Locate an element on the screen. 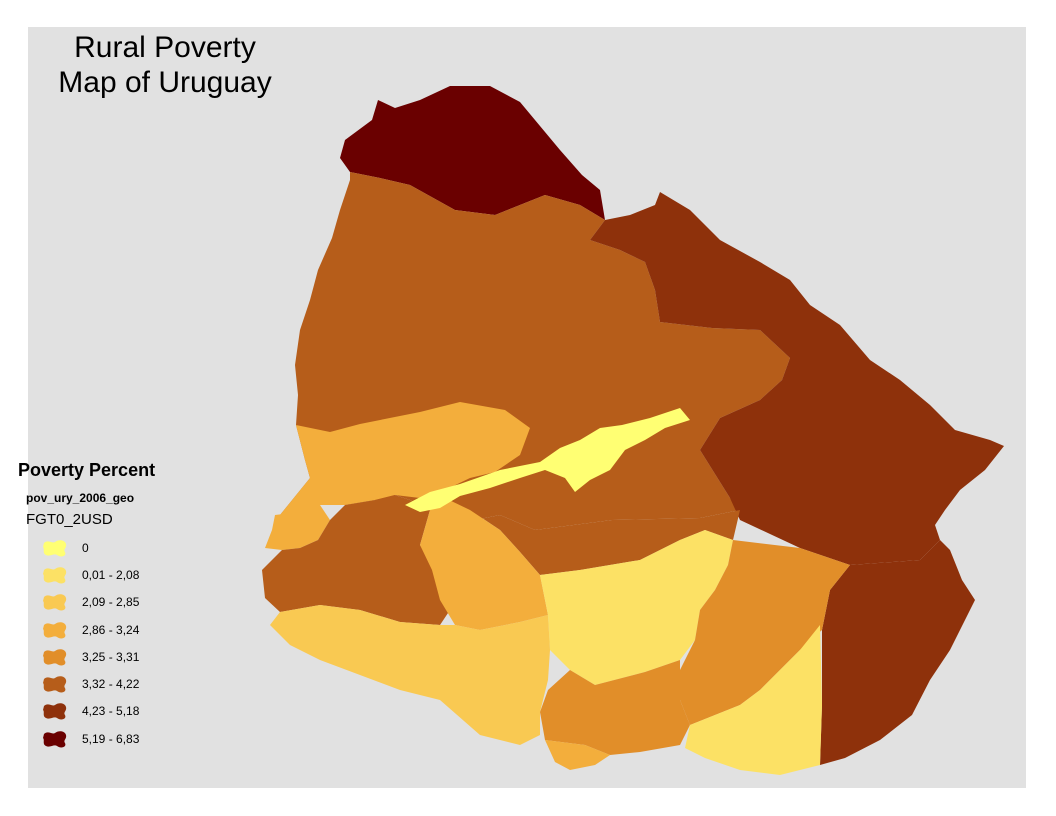 This screenshot has height=816, width=1056. legend-label: 2,09 - 2,85 is located at coordinates (111, 602).